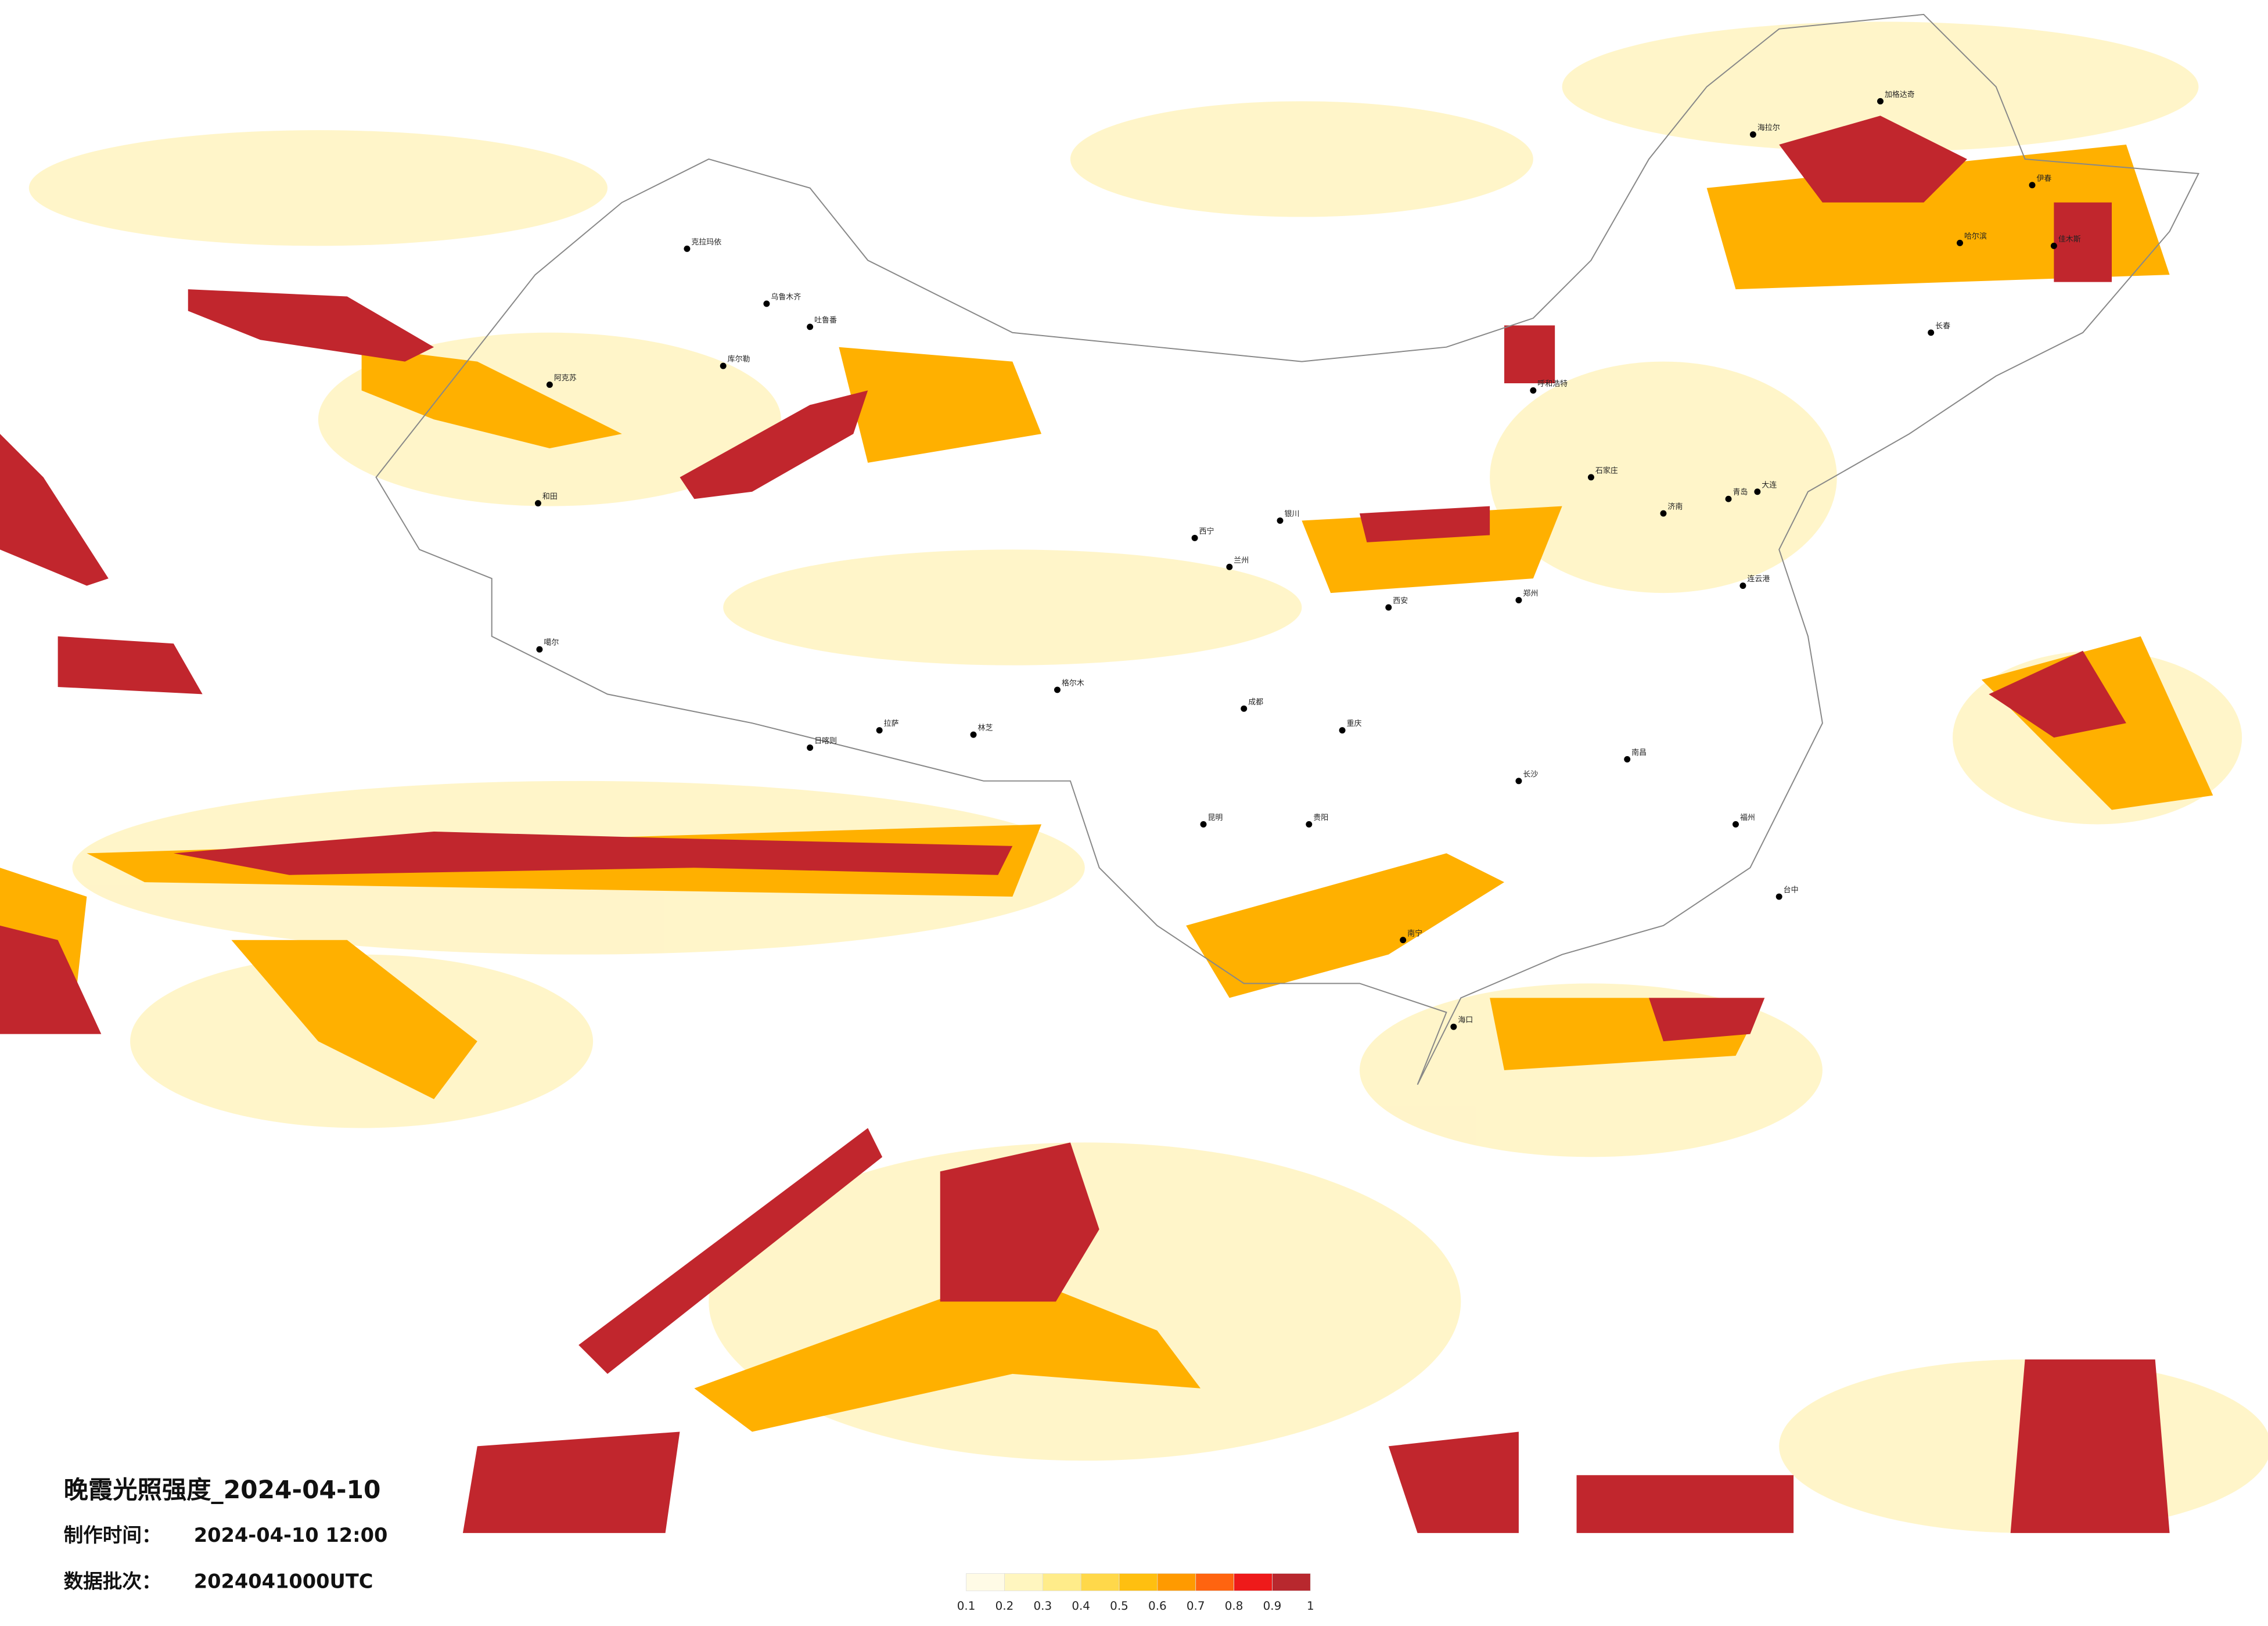 This screenshot has height=1626, width=2268. Describe the element at coordinates (1320, 818) in the screenshot. I see `city-label: 贵阳` at that location.